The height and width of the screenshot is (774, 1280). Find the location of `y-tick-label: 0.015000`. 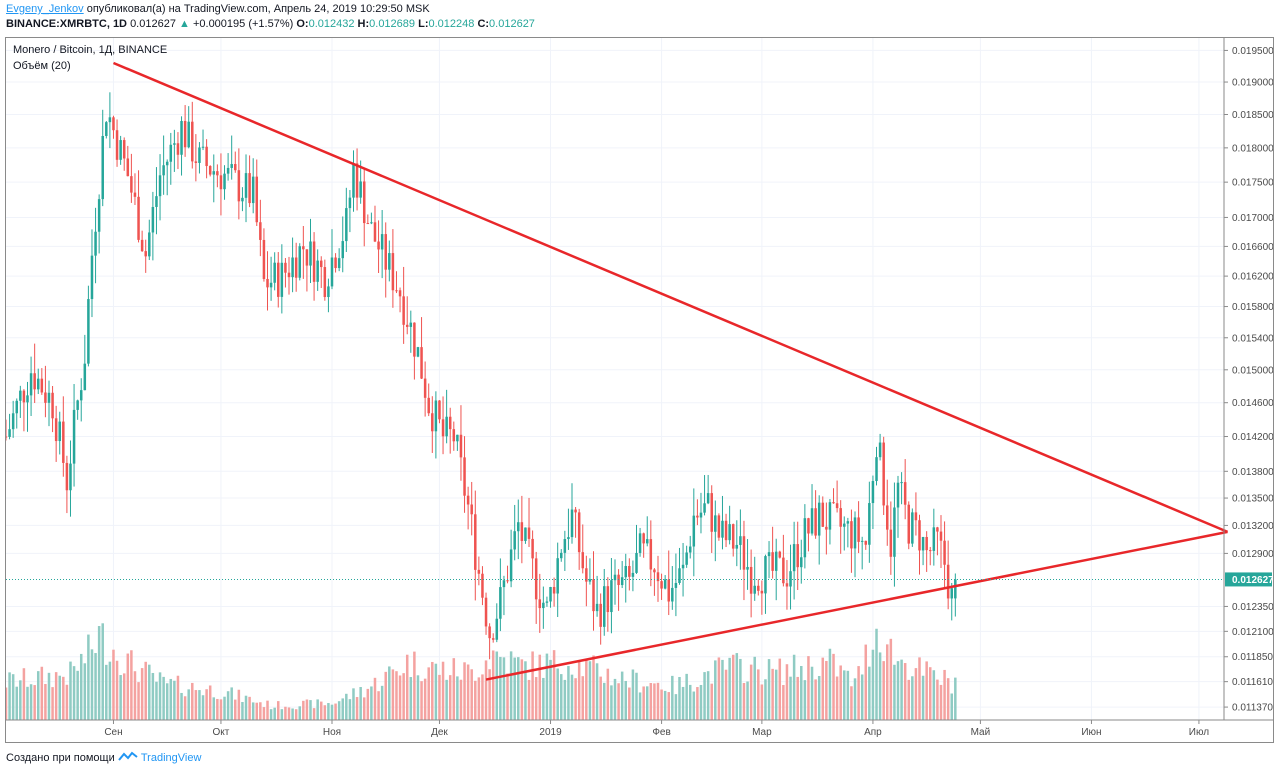

y-tick-label: 0.015000 is located at coordinates (1252, 370).